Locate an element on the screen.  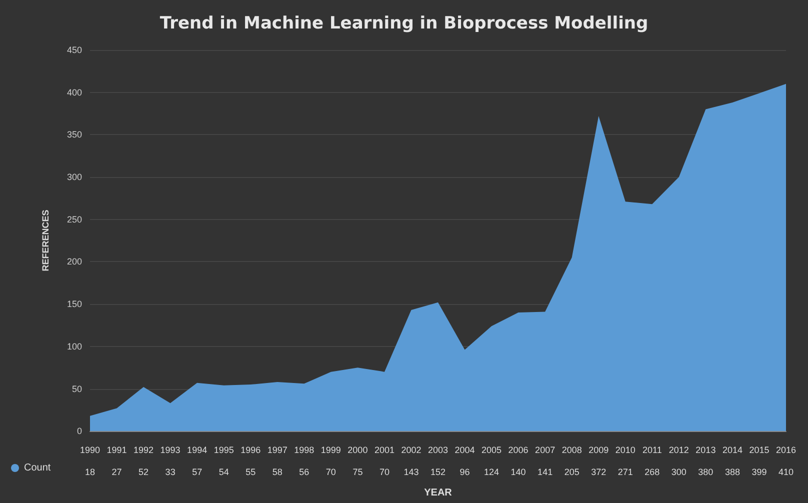
data-label: 124 is located at coordinates (492, 472).